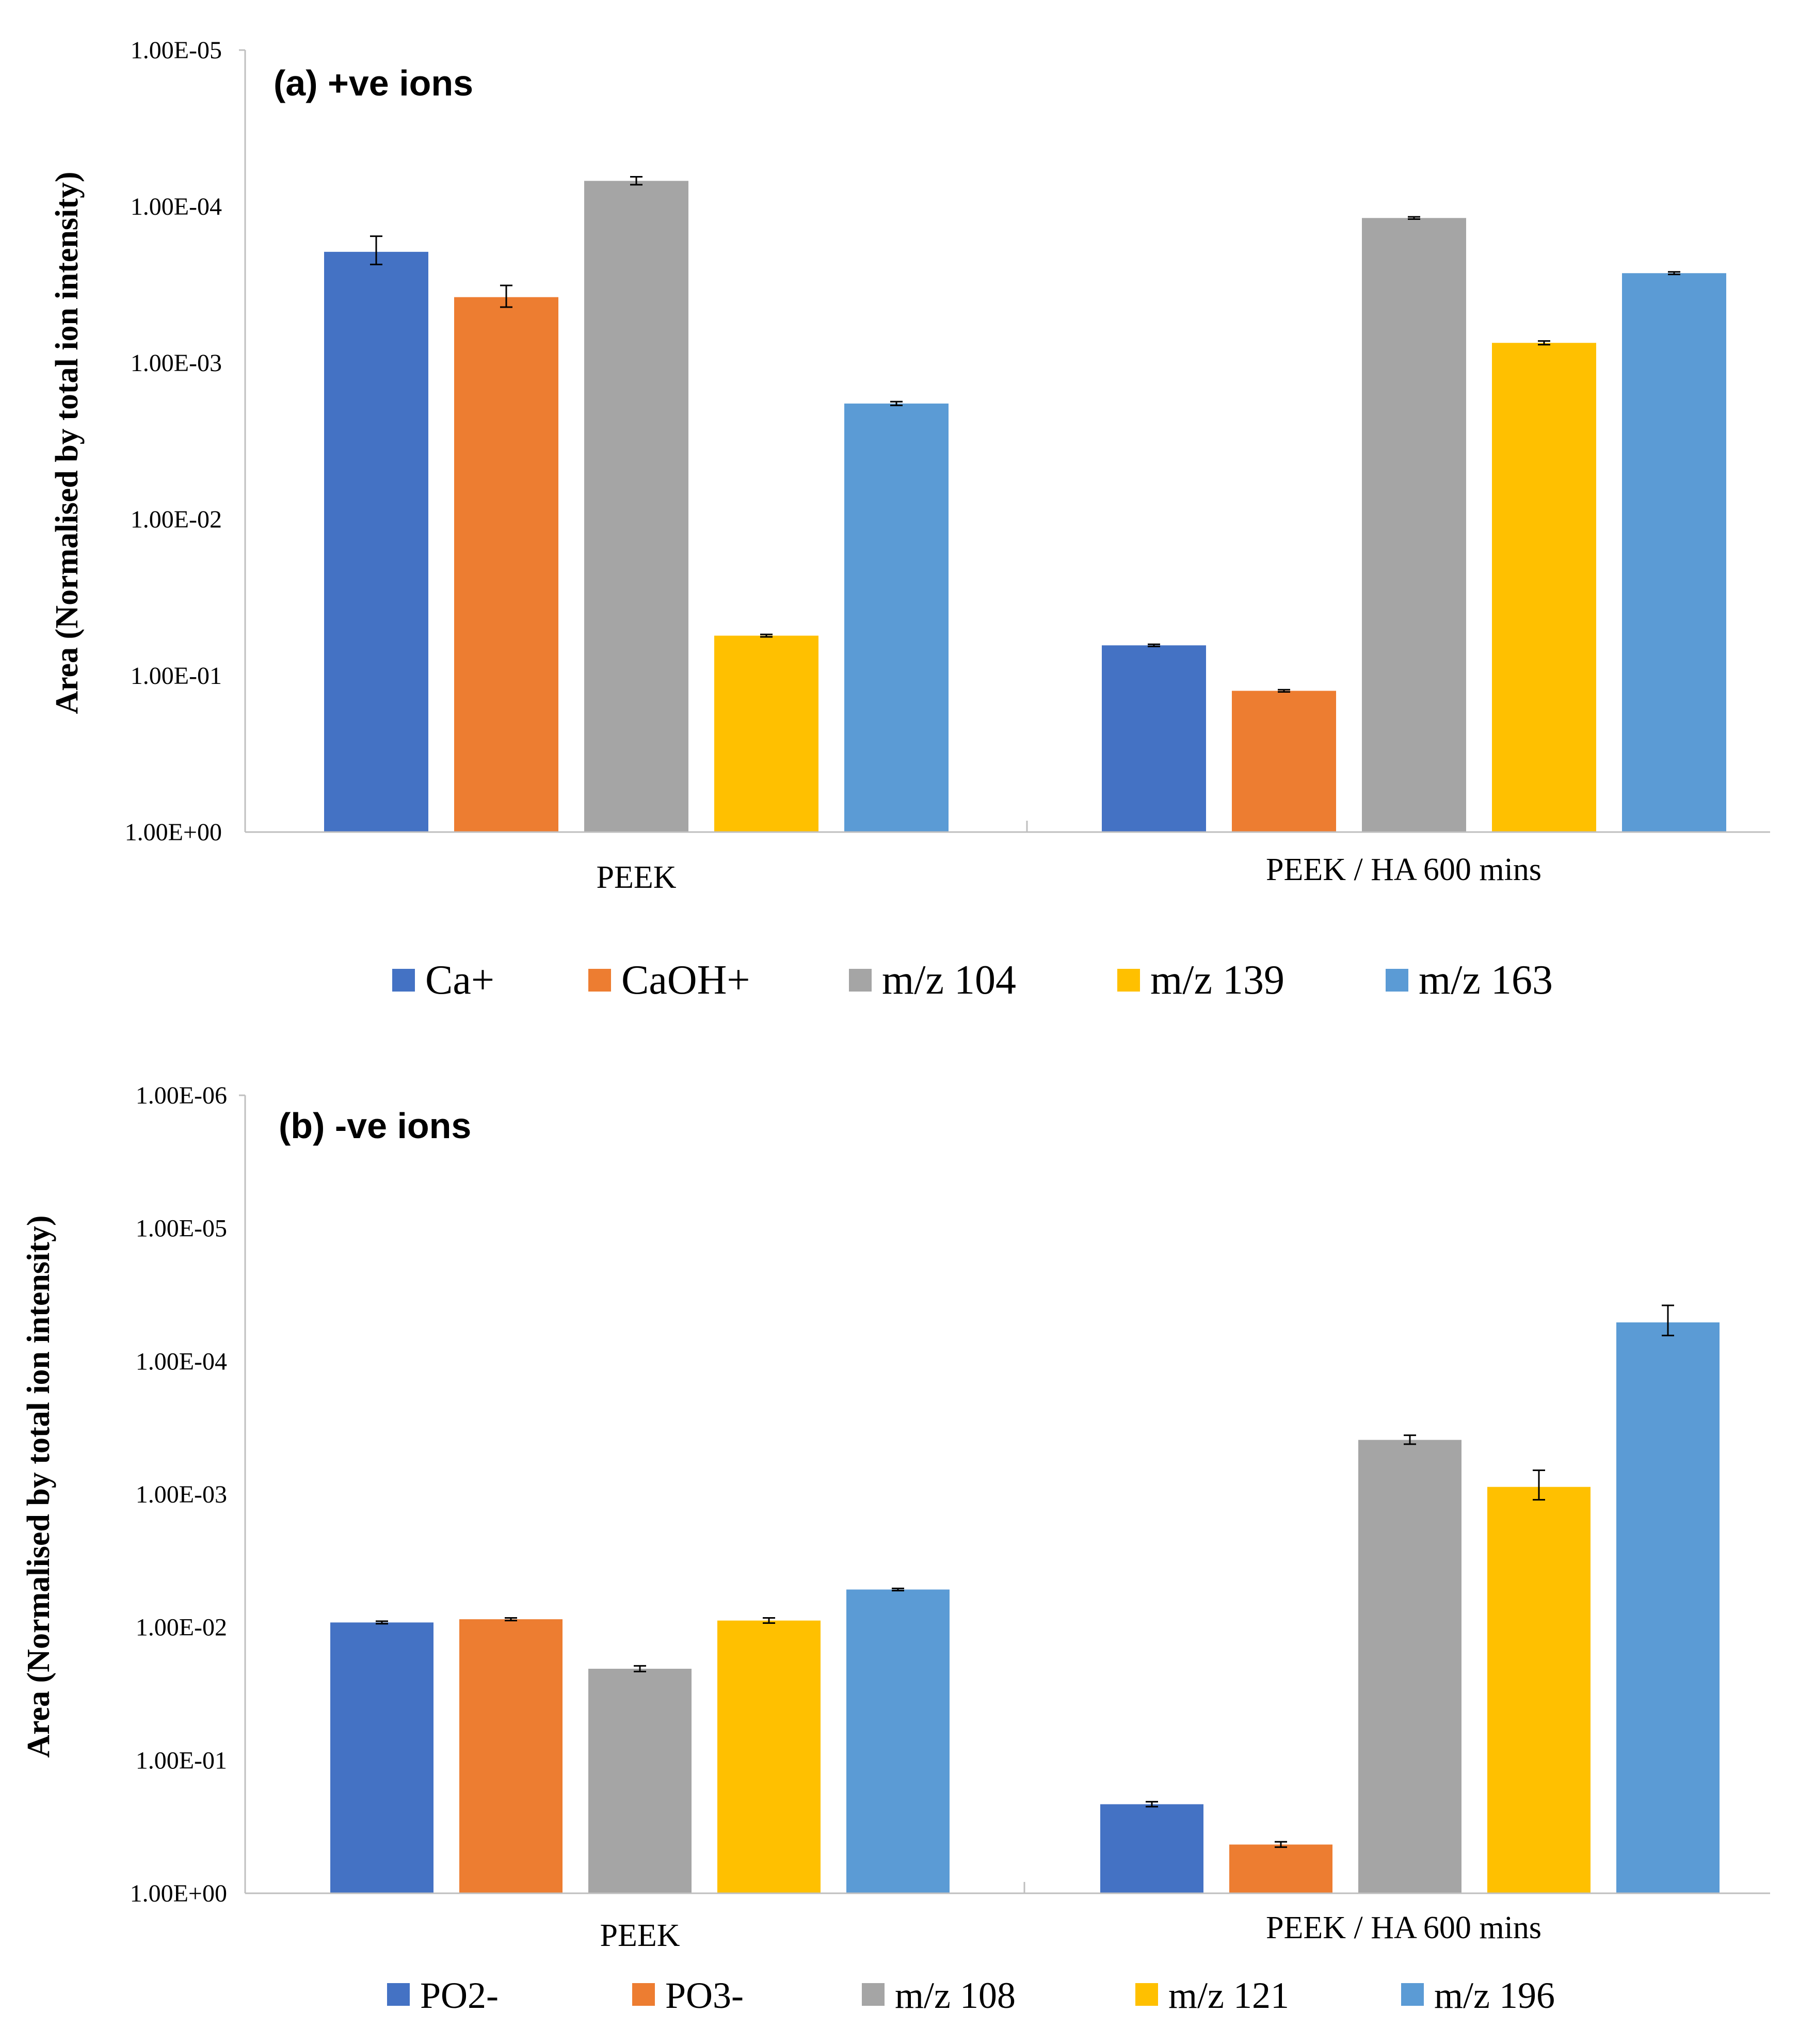 The height and width of the screenshot is (2044, 1799). I want to click on panel-a-legend-label-m-z-139: m/z 139, so click(1217, 980).